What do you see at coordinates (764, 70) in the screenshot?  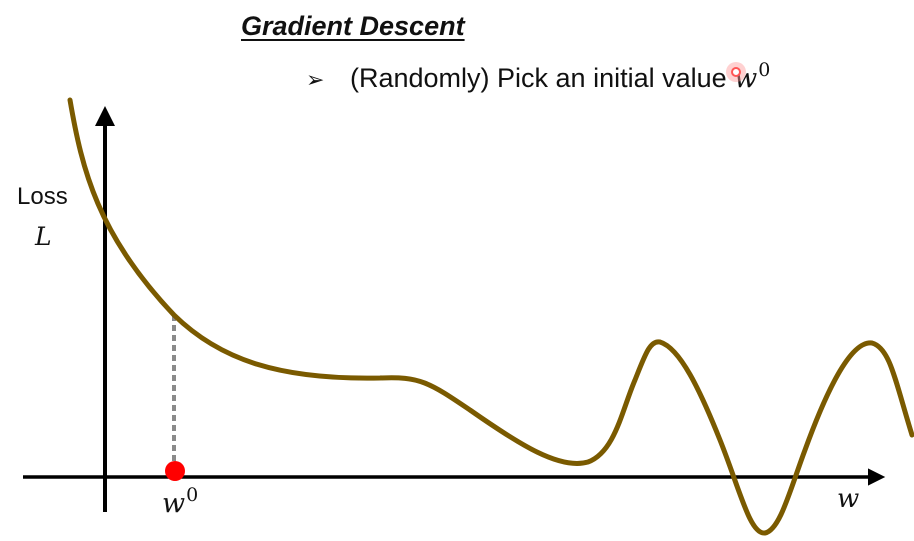 I see `bullet-math-sup: 0` at bounding box center [764, 70].